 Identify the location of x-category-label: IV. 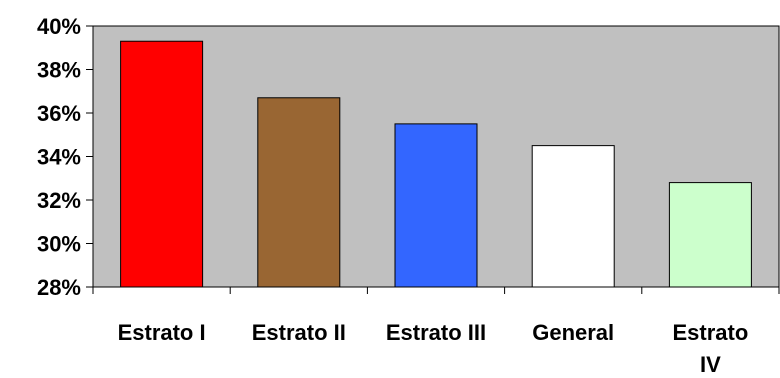
(710, 364).